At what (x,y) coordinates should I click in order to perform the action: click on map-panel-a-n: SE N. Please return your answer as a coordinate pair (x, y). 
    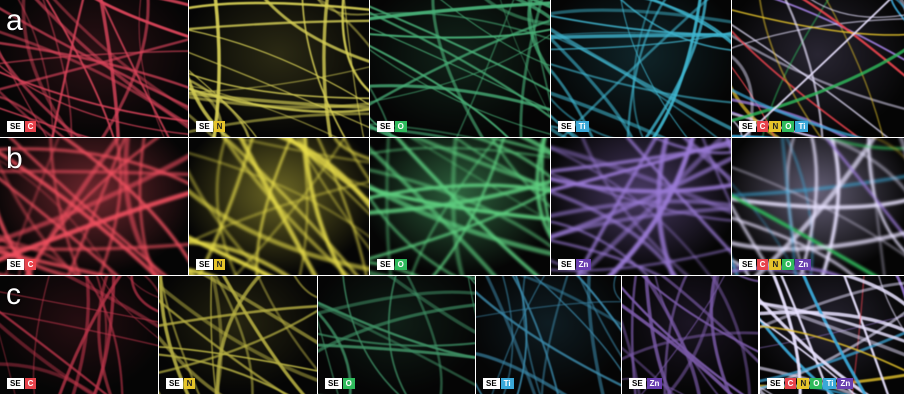
    Looking at the image, I should click on (279, 68).